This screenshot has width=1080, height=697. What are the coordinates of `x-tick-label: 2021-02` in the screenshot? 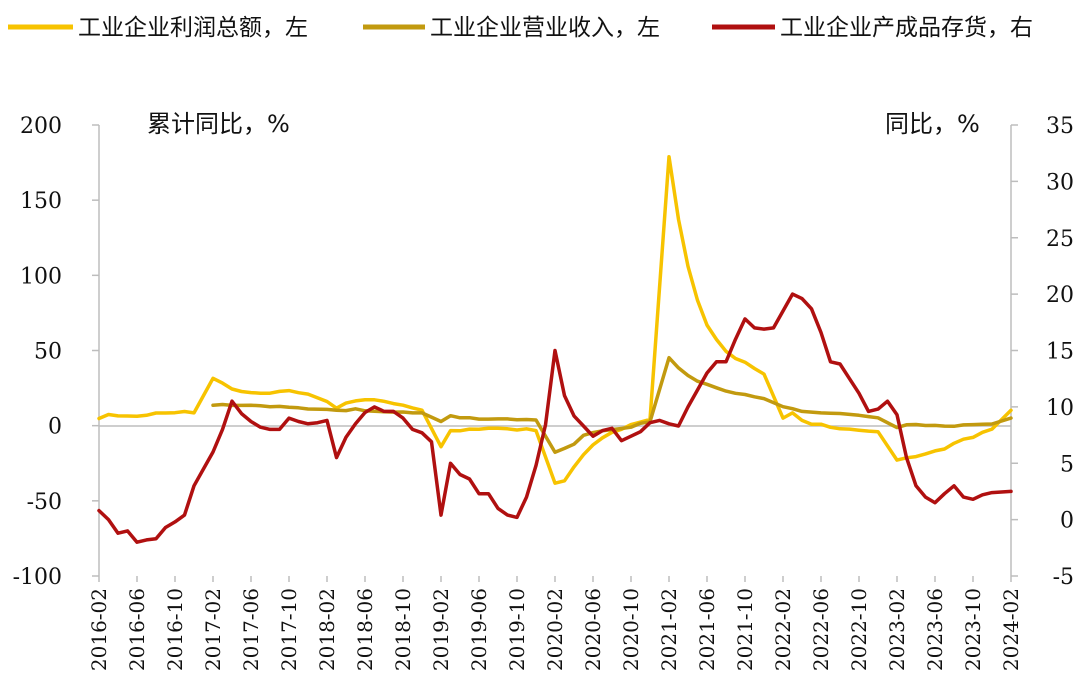 It's located at (669, 629).